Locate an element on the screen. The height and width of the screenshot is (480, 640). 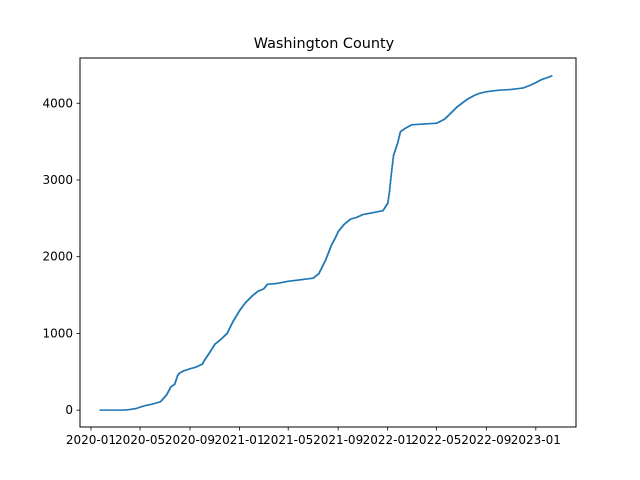
y-tick-label: 4000 is located at coordinates (57, 103).